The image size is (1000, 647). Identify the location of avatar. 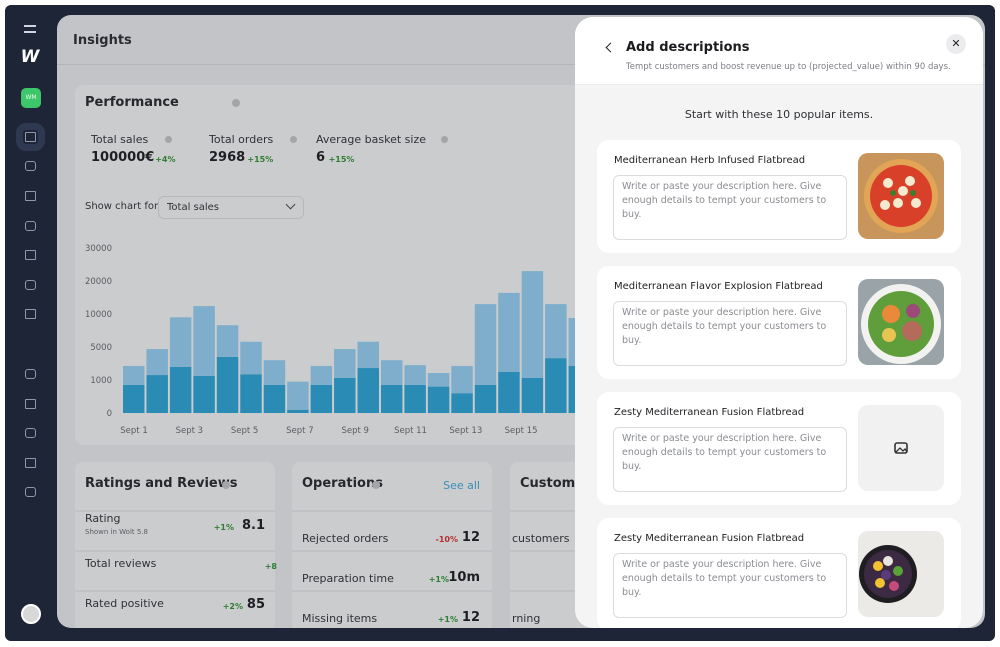
(31, 614).